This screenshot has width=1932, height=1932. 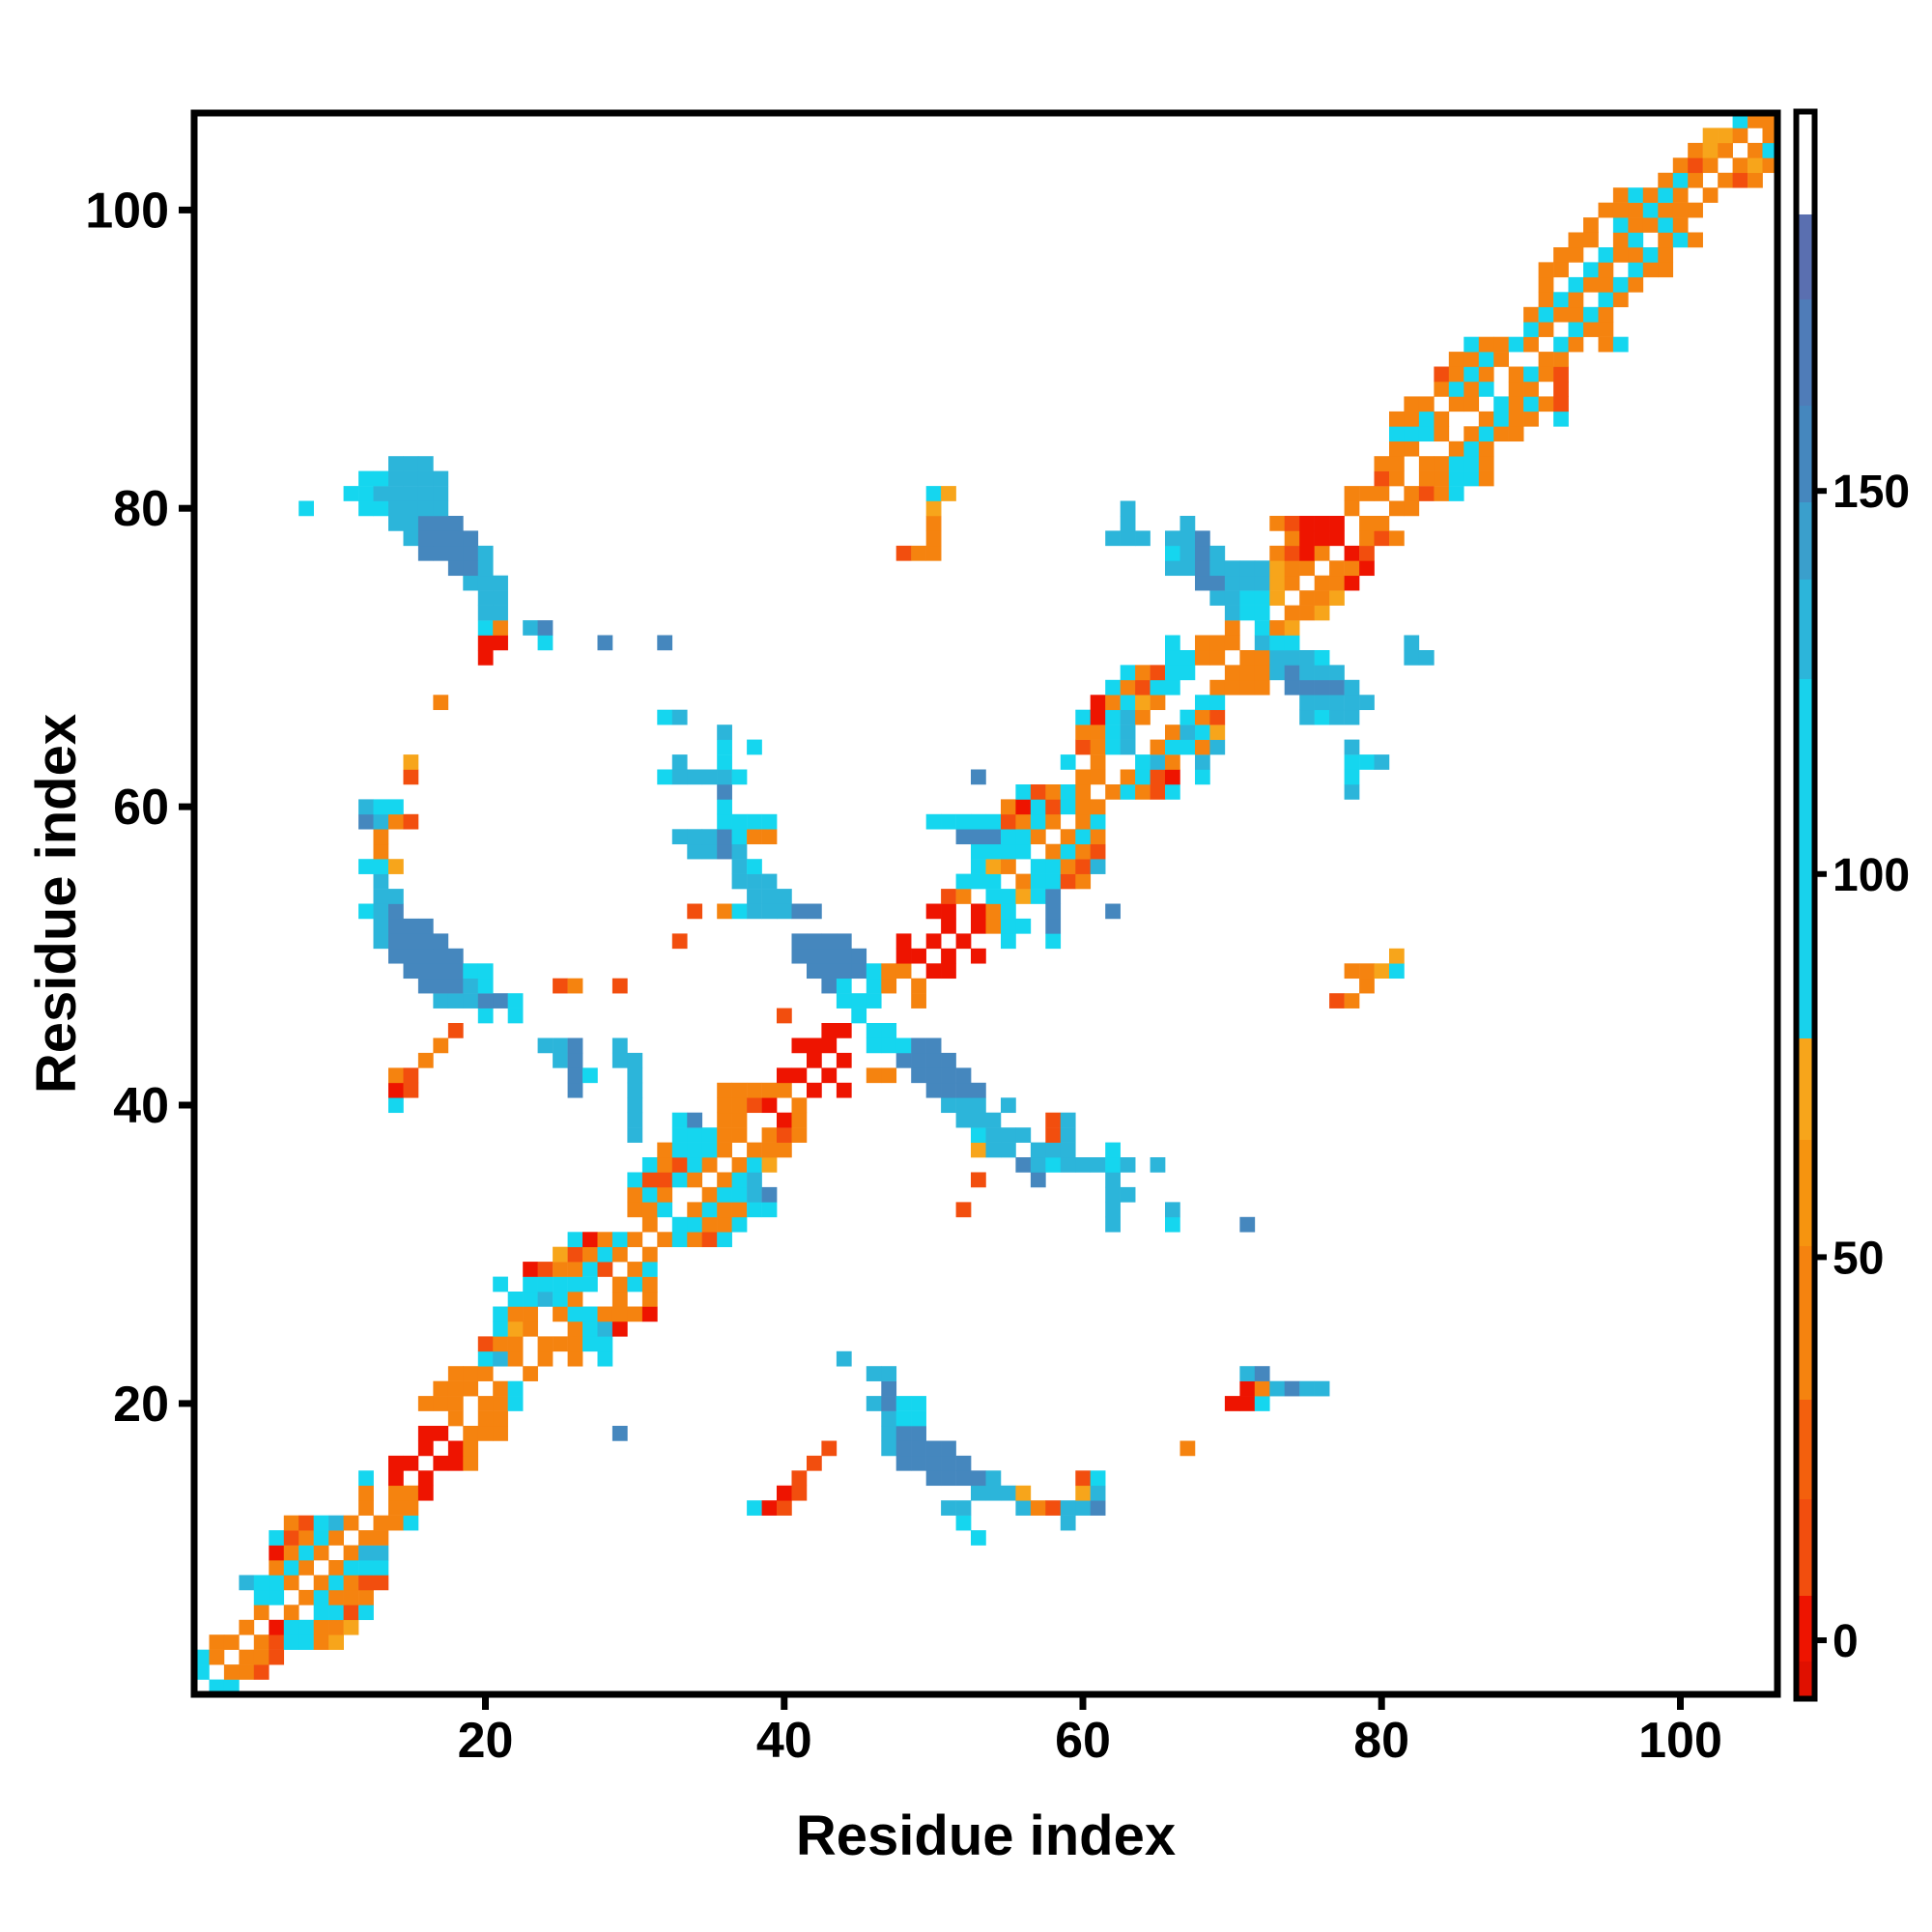 I want to click on svg-text: 50, so click(x=1858, y=1258).